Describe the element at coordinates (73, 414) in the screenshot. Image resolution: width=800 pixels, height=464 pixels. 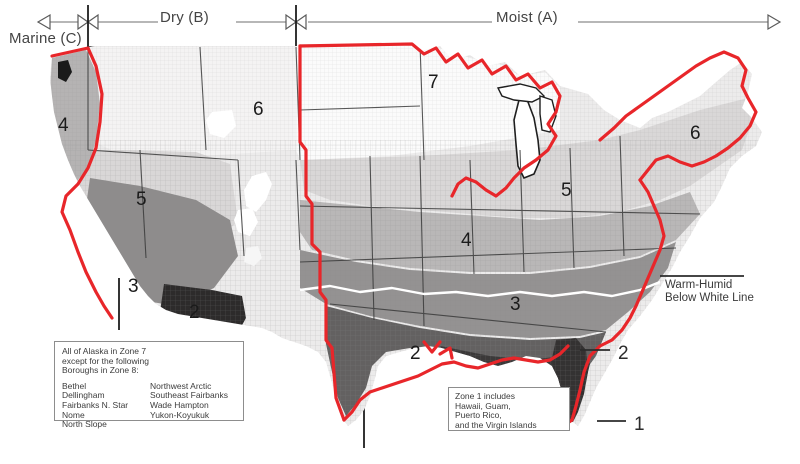
I see `alaska-borough-3: Nome` at that location.